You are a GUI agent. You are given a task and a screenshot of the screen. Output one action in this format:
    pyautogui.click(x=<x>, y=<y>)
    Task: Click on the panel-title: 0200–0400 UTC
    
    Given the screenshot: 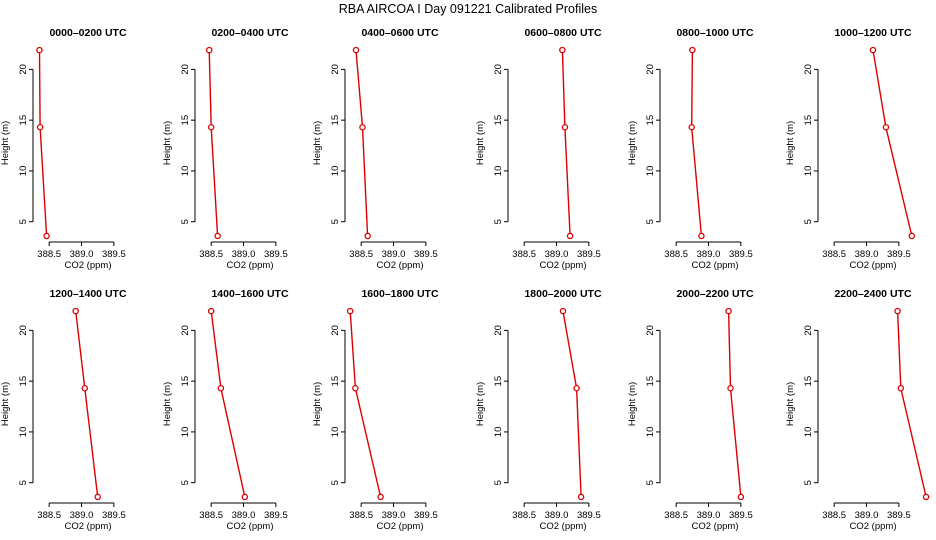 What is the action you would take?
    pyautogui.click(x=249, y=33)
    